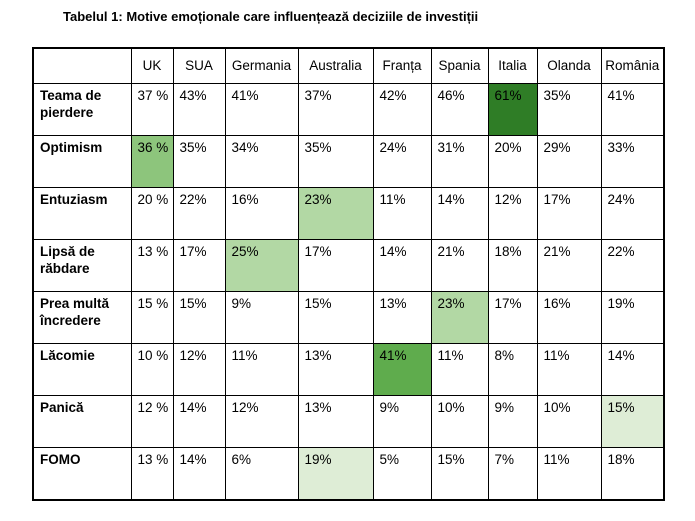 The width and height of the screenshot is (695, 521). I want to click on value-cell: 31%, so click(459, 161).